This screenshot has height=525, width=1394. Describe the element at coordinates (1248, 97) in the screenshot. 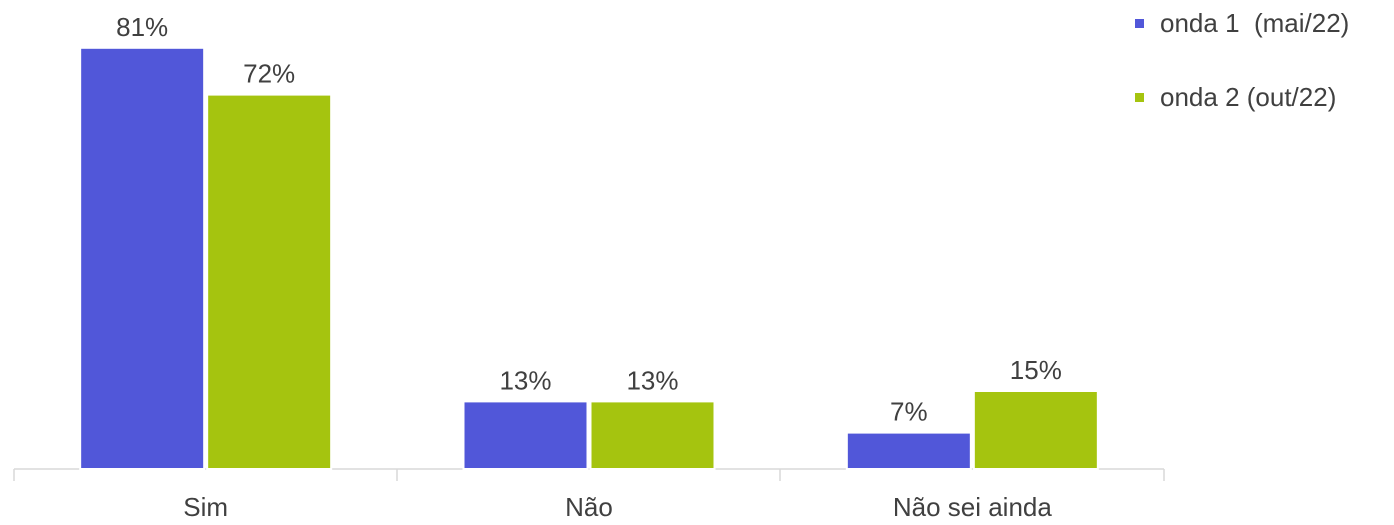

I see `legend-label: onda 2 (out/22)` at that location.